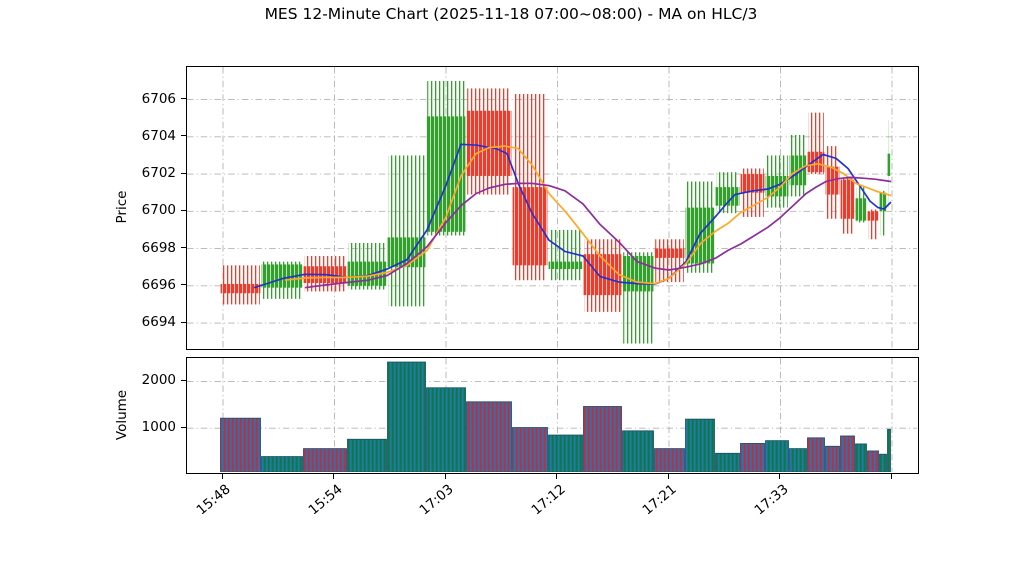 The image size is (1022, 575). Describe the element at coordinates (158, 427) in the screenshot. I see `y-tick-label: 1000` at that location.